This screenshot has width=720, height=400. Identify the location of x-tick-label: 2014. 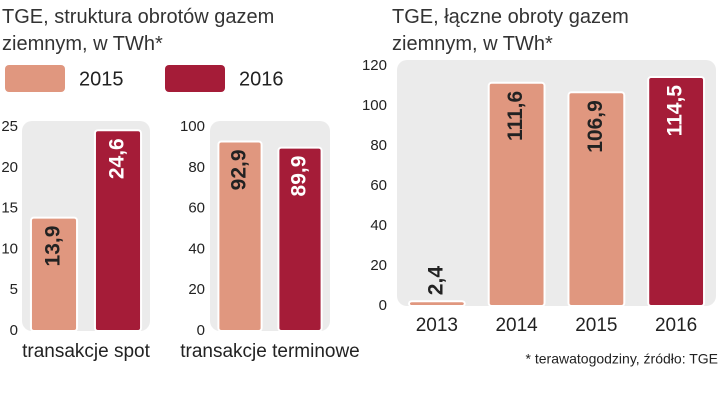
(516, 325).